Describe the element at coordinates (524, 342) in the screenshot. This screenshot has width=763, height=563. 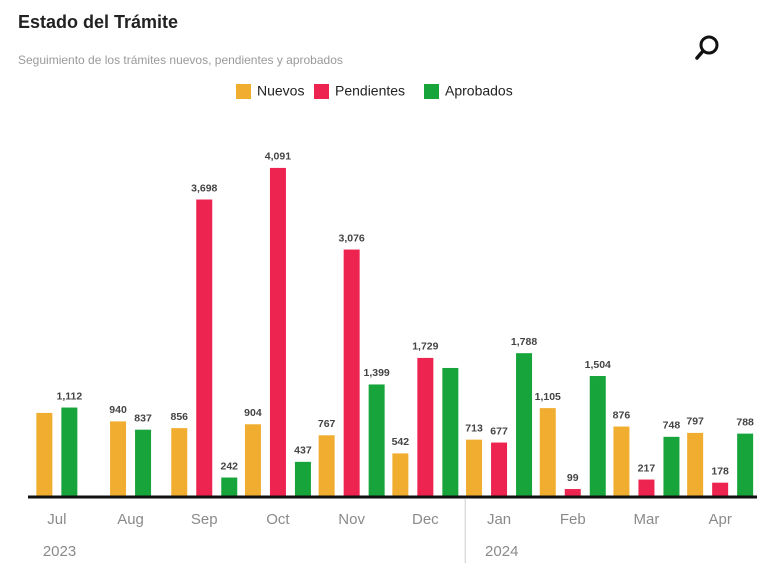
I see `value-label: 1,788` at that location.